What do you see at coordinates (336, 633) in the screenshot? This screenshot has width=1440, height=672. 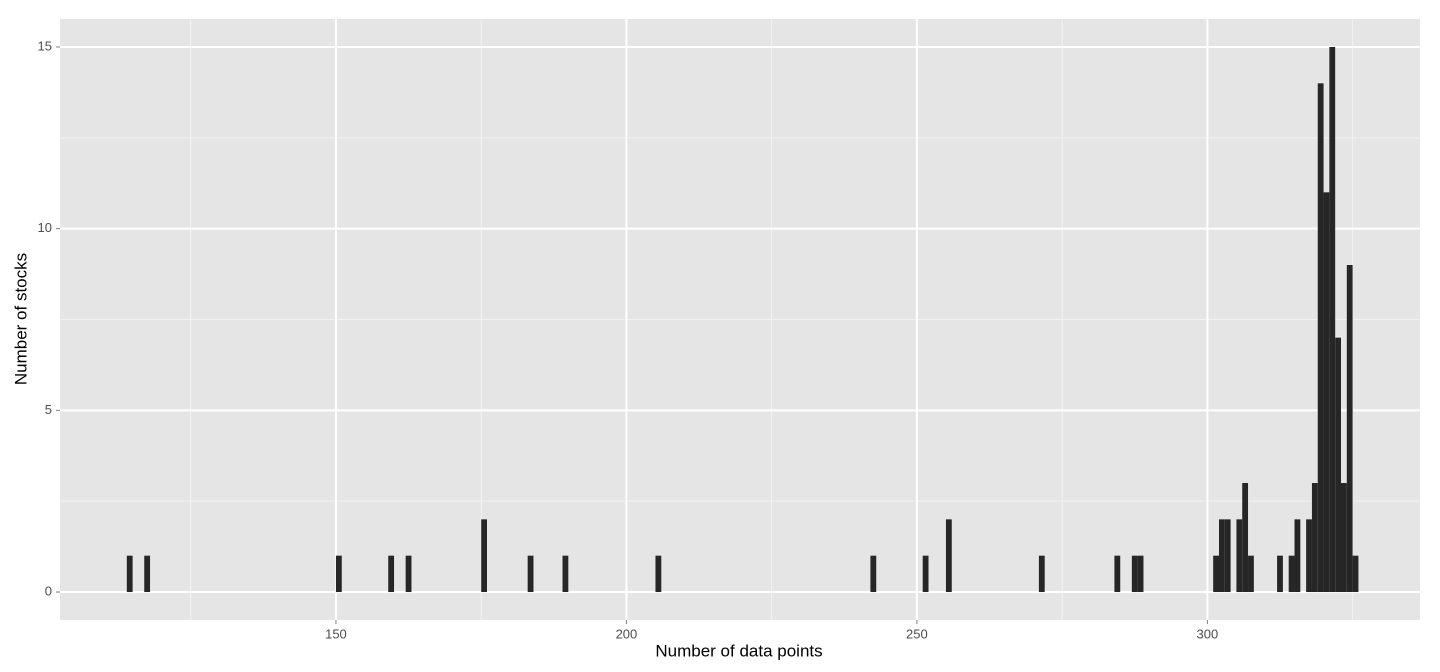 I see `x-tick-label: 150` at bounding box center [336, 633].